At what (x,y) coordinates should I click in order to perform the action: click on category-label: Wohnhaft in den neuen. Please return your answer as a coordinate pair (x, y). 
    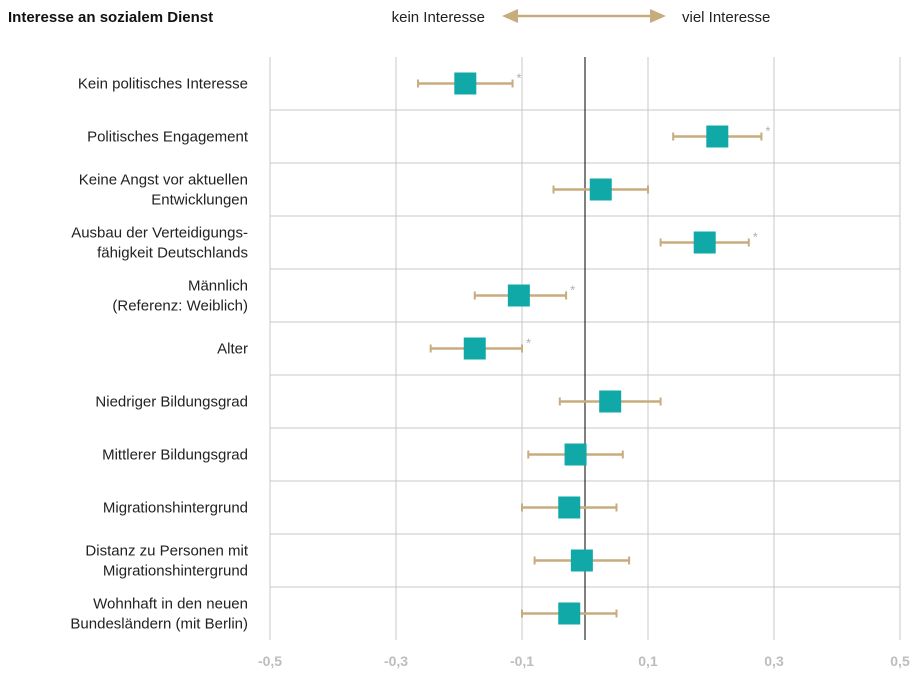
    Looking at the image, I should click on (170, 604).